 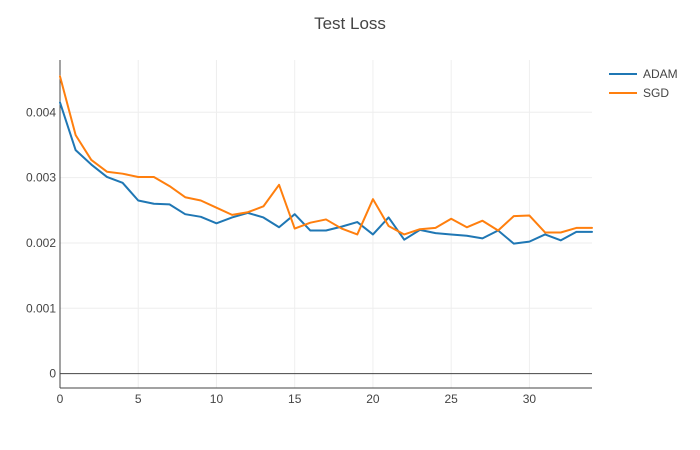 I want to click on legend-label: ADAM, so click(x=660, y=74).